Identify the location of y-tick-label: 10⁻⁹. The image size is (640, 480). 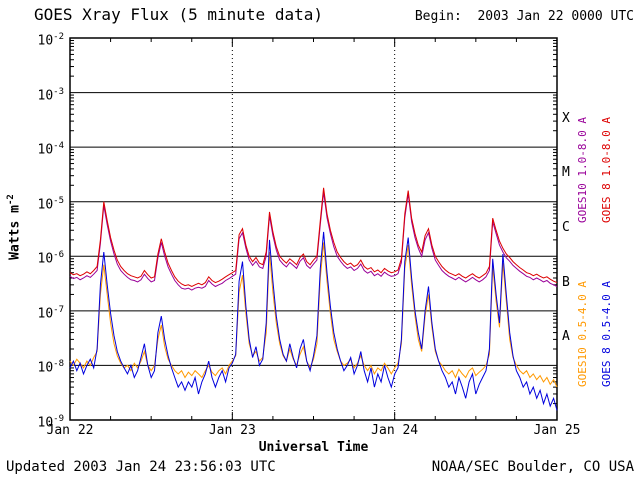
(51, 422).